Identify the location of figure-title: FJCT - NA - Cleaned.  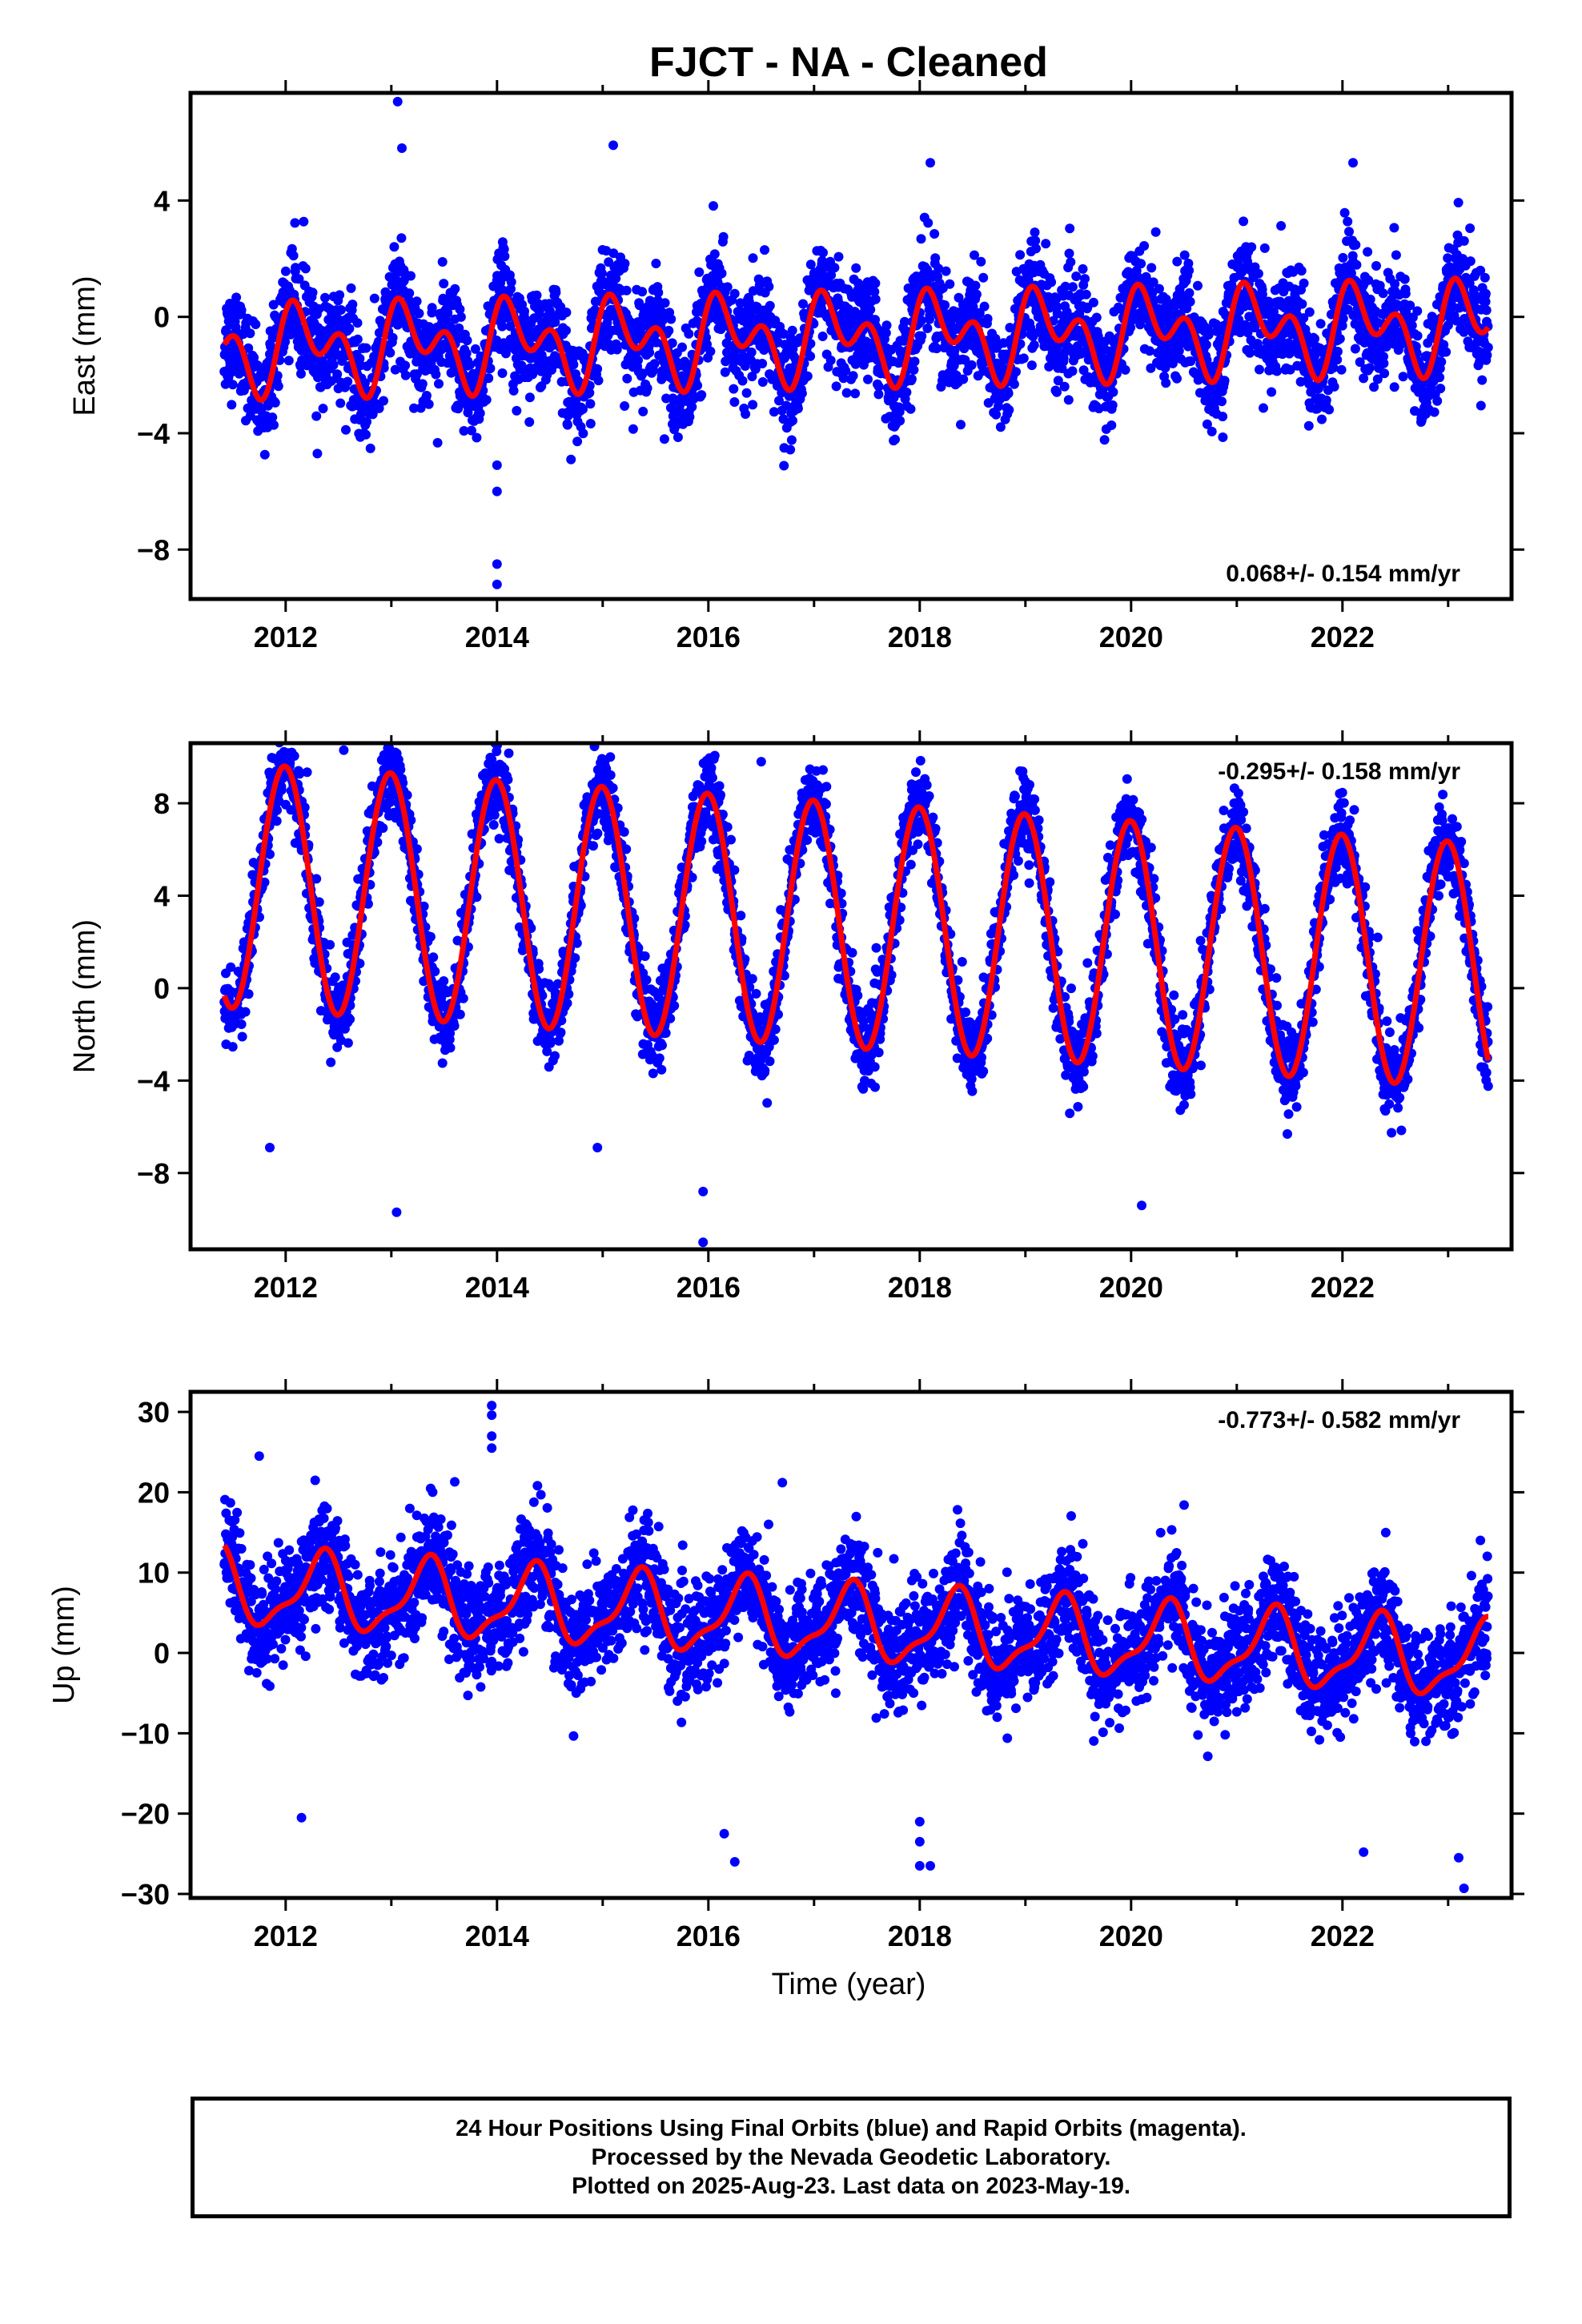
(848, 62).